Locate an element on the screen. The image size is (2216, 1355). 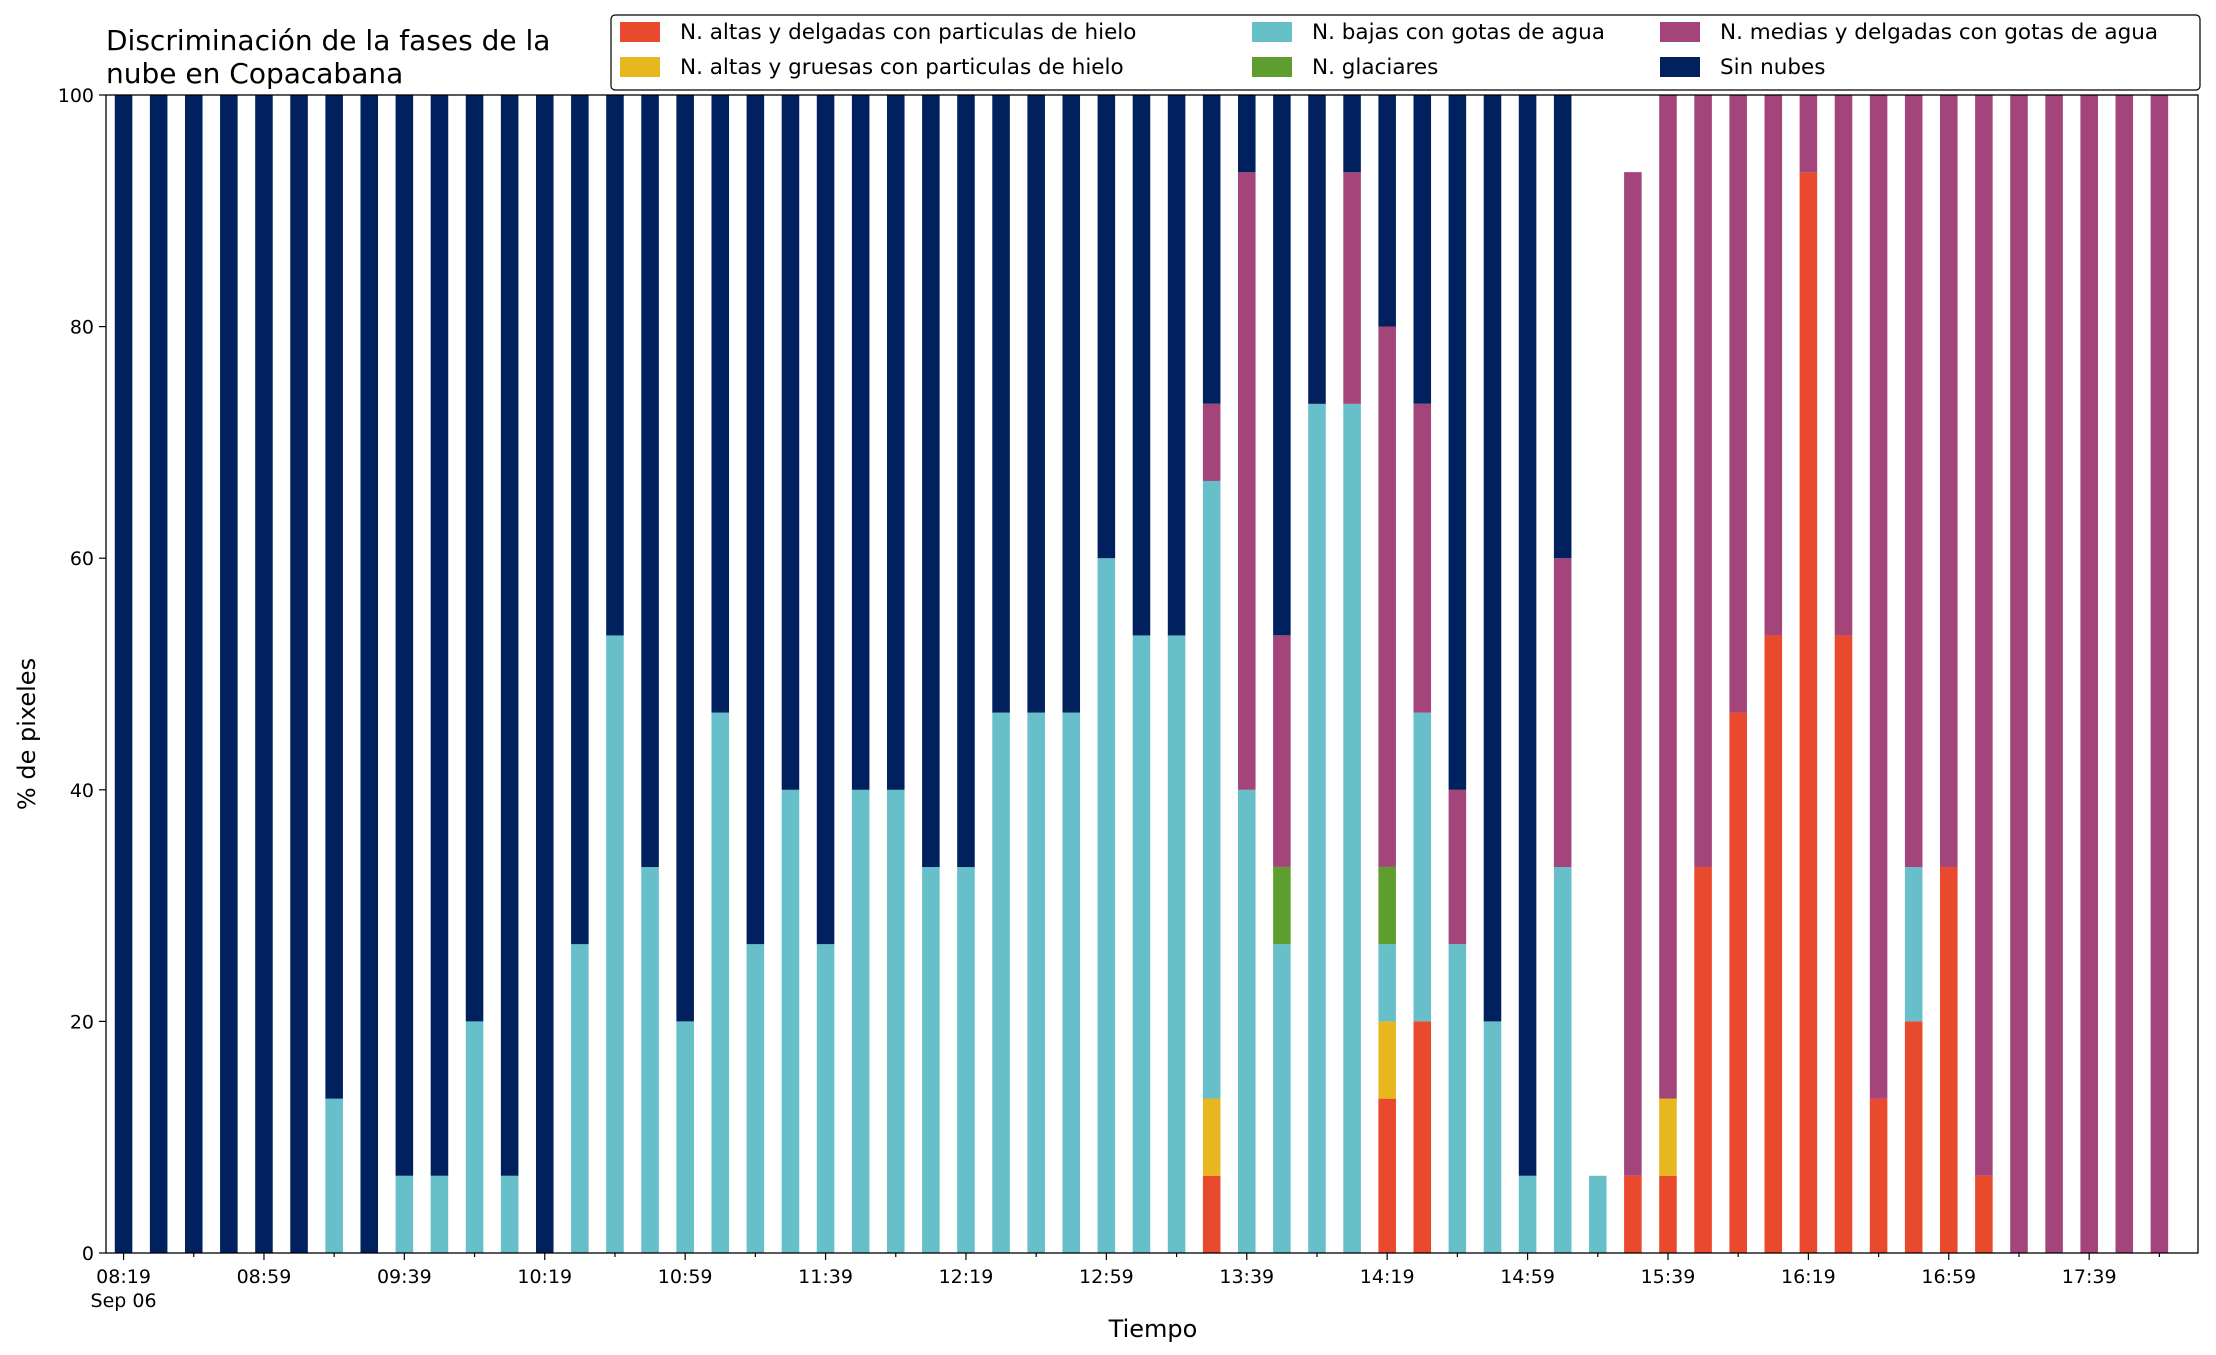
bar-segment-49-s4 is located at coordinates (1843, 365).